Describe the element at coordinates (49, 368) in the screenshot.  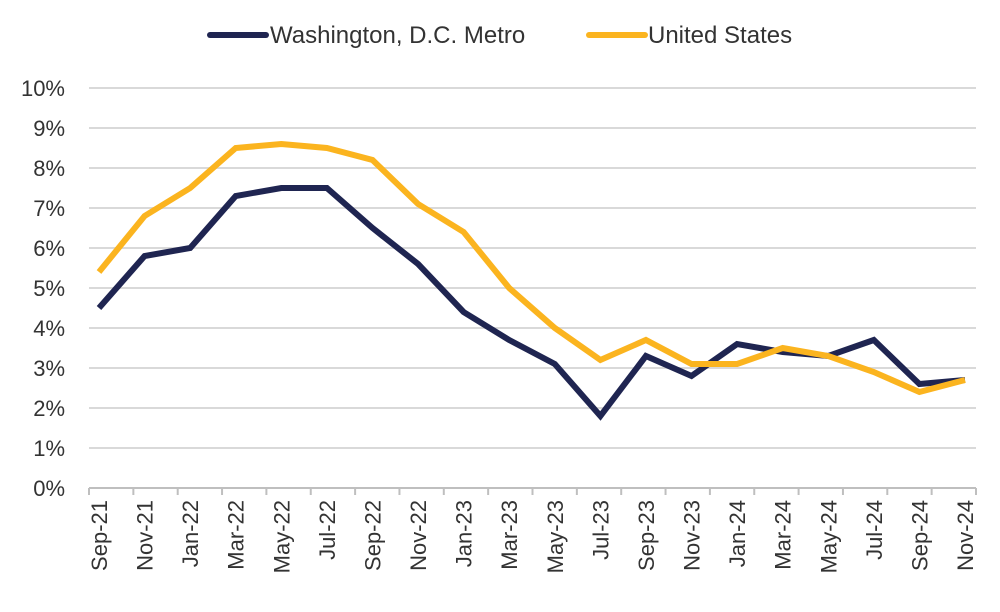
I see `y-tick-label: 3%` at that location.